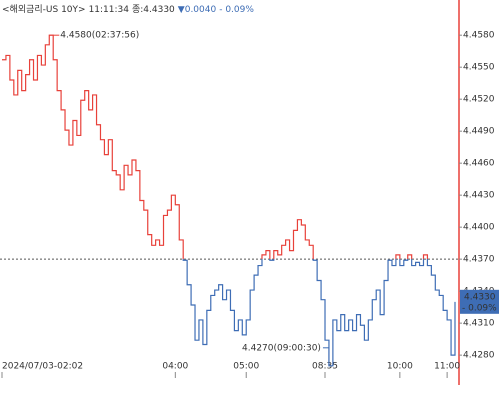 This screenshot has width=500, height=400. I want to click on x-tick-label: 05:00, so click(246, 367).